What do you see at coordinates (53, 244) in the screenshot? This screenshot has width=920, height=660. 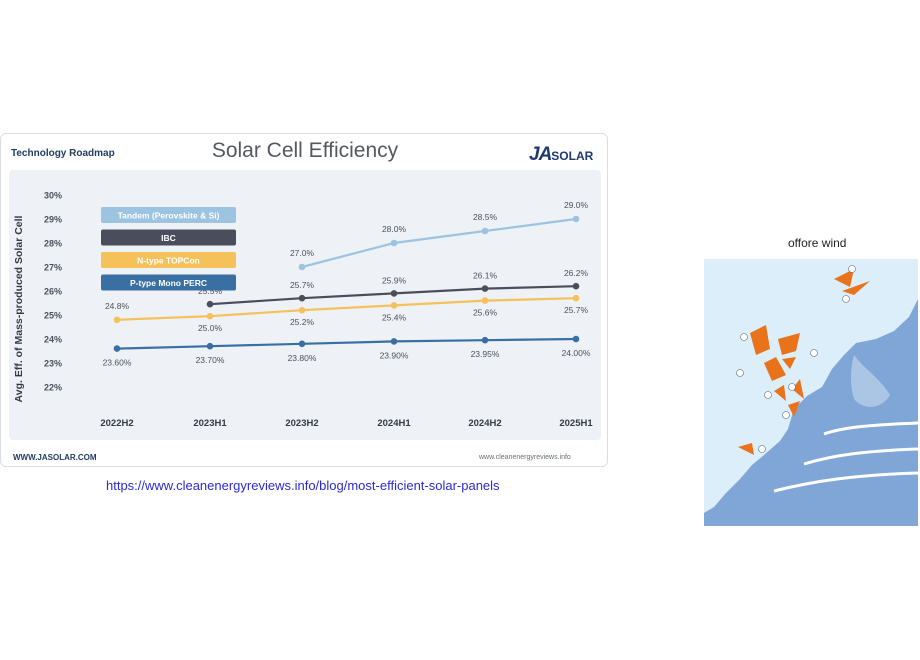 I see `y-tick-label: 28%` at bounding box center [53, 244].